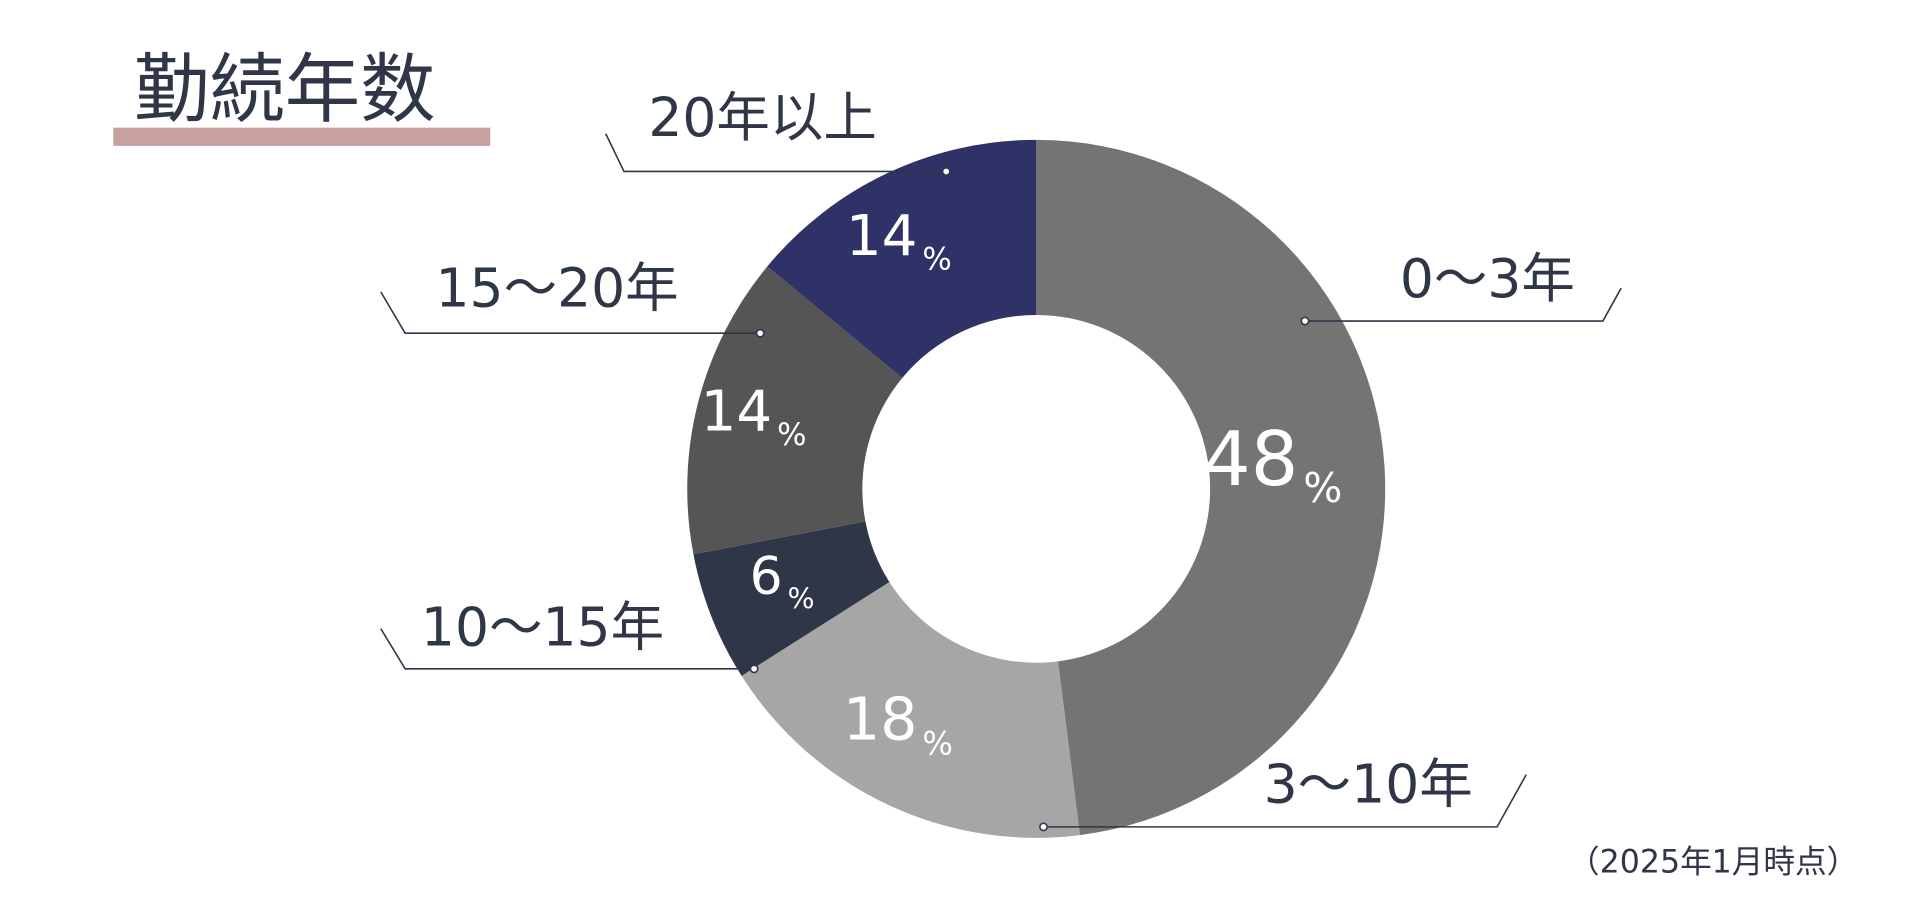 This screenshot has width=1920, height=900. I want to click on title-underline, so click(302, 136).